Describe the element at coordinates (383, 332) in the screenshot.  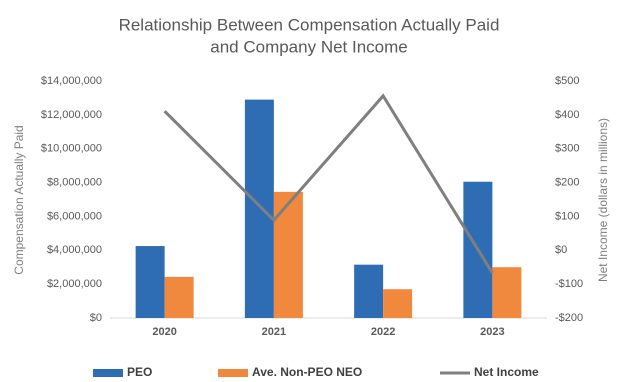
I see `x-tick-label: 2022` at that location.